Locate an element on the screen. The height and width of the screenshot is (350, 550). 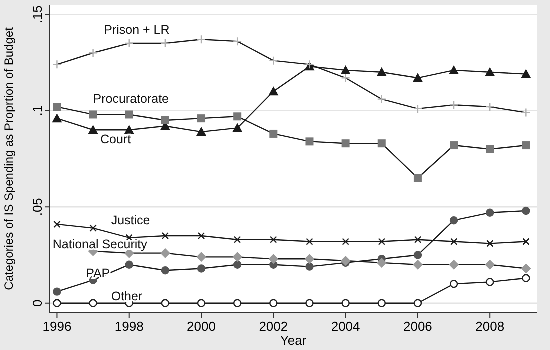
x-axis-title: Year is located at coordinates (294, 340).